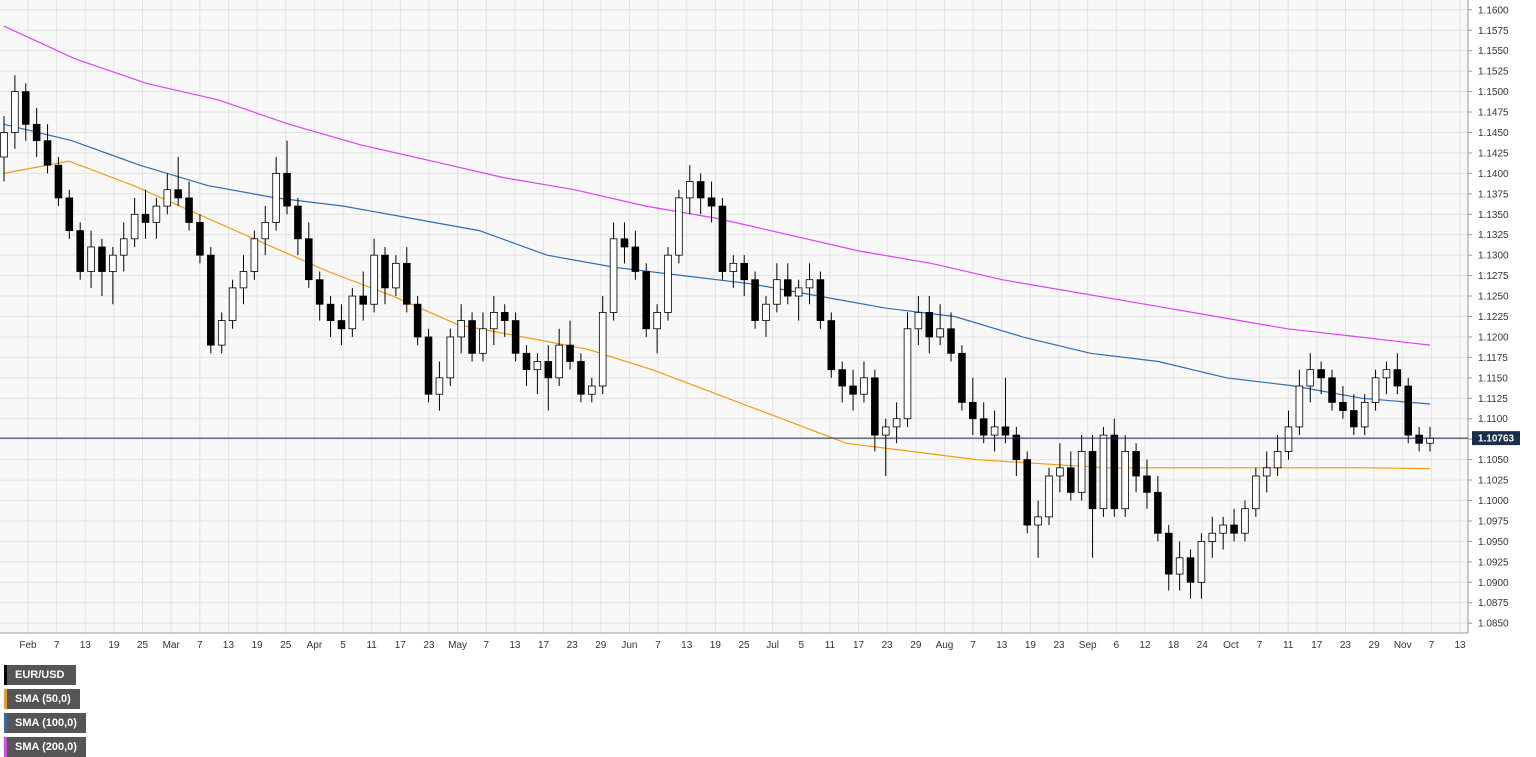 The image size is (1536, 757). What do you see at coordinates (457, 645) in the screenshot?
I see `x-tick-label: May` at bounding box center [457, 645].